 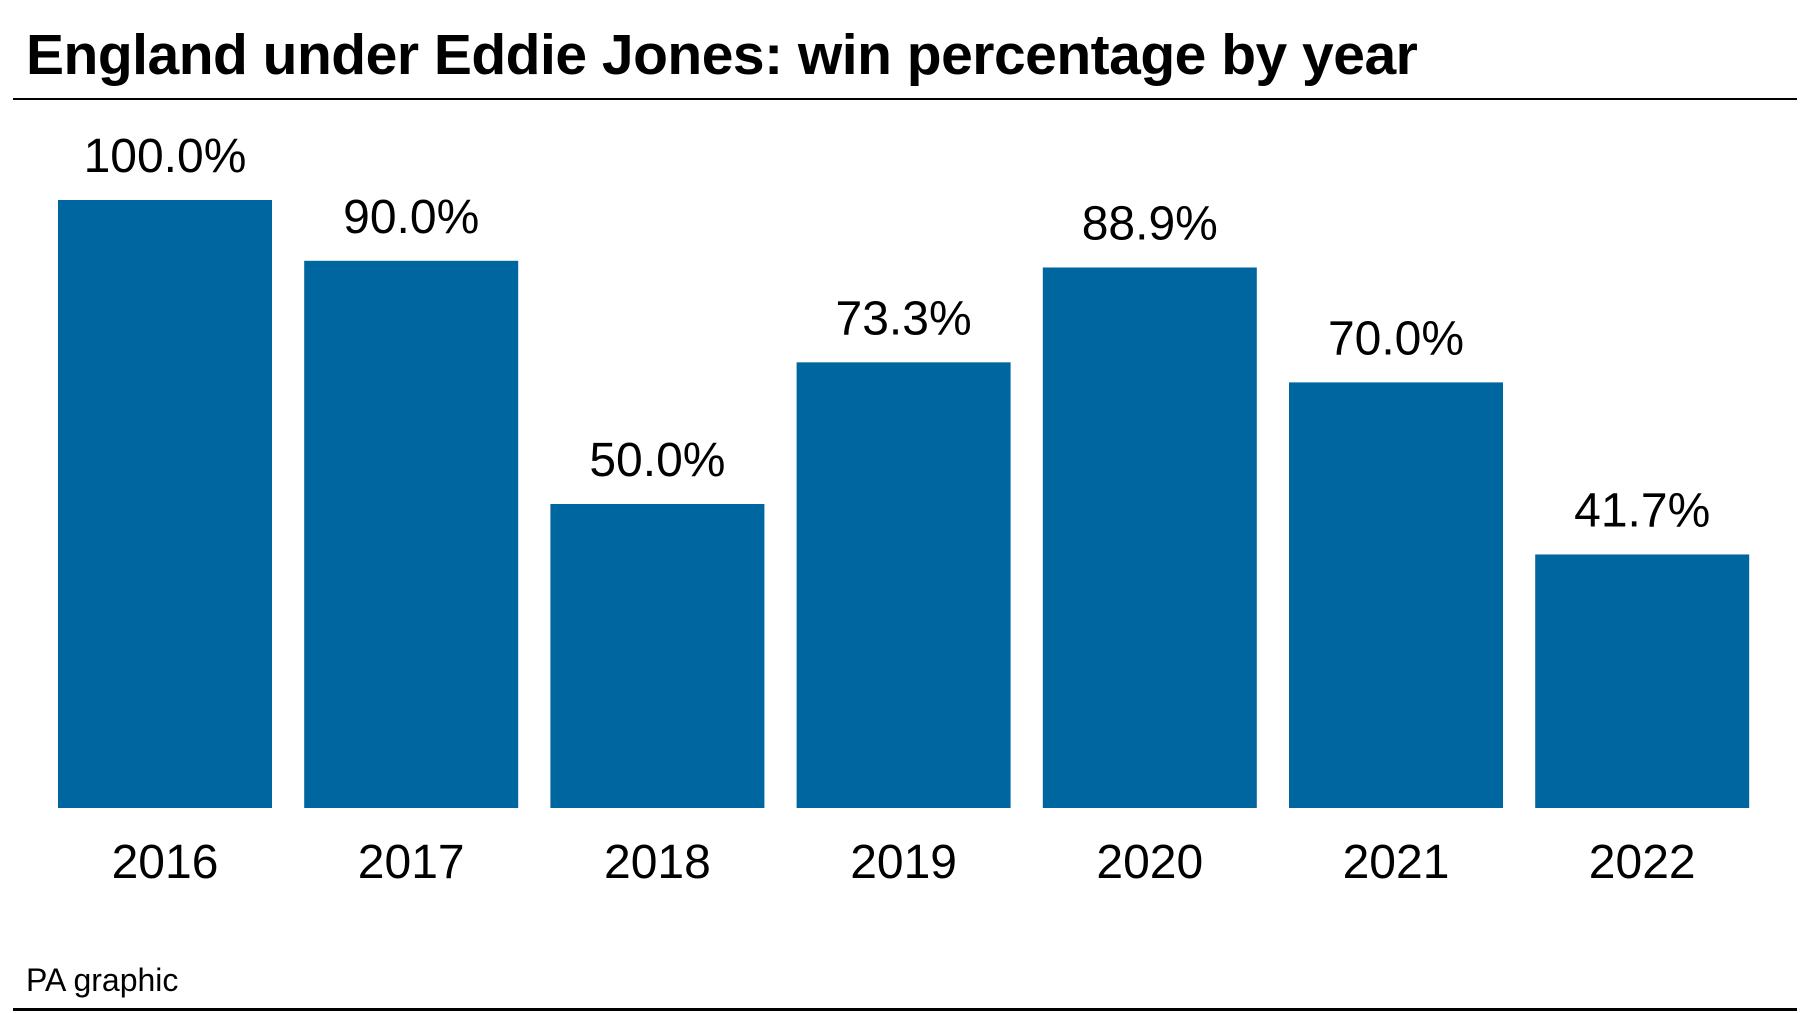 I want to click on bar-2016, so click(x=165, y=504).